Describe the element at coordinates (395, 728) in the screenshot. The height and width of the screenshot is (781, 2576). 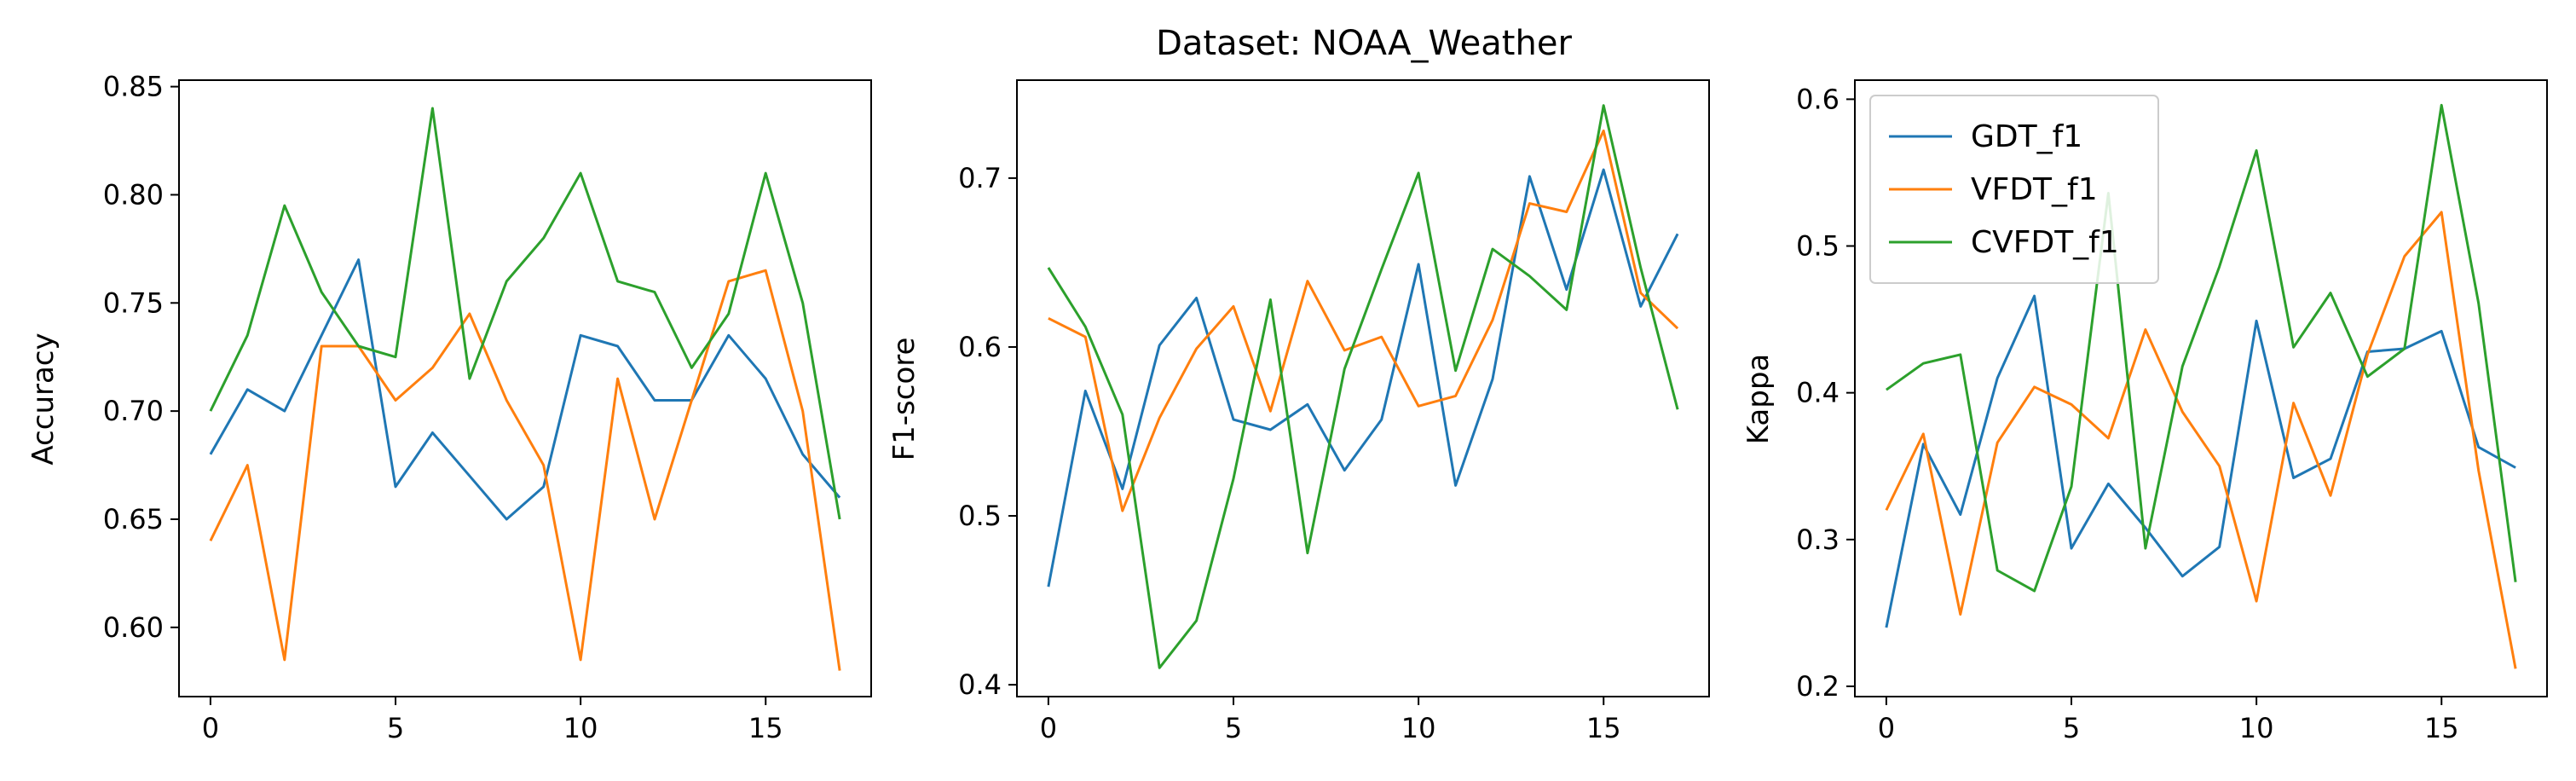
I see `accuracy-x-tick-label: 5` at that location.